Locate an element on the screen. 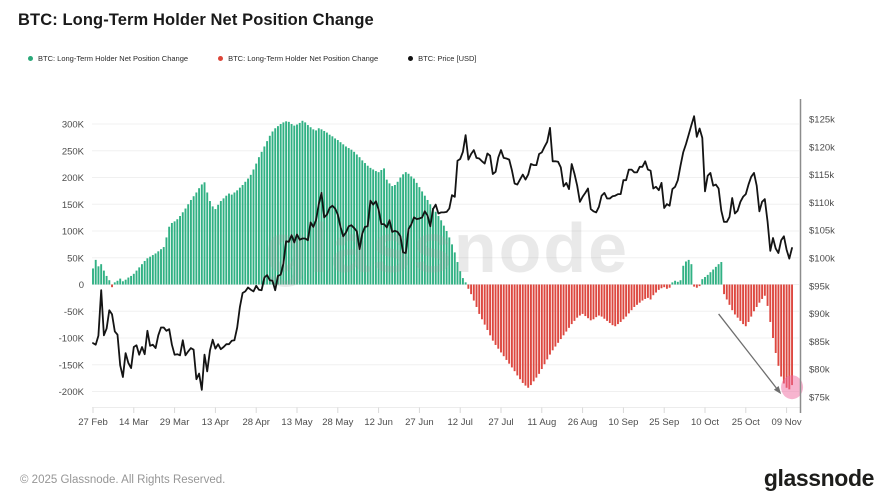  svg-text: 12 Jun is located at coordinates (378, 422).